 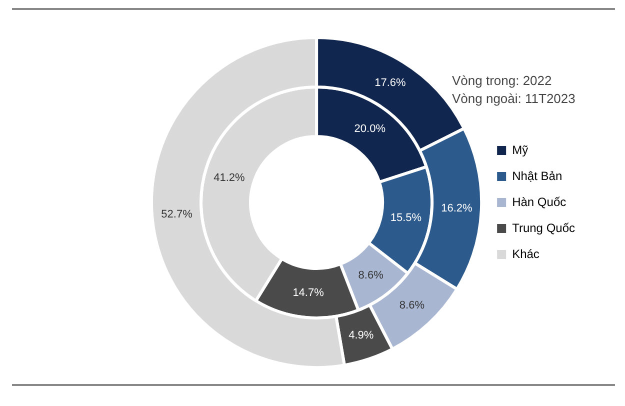 What do you see at coordinates (502, 81) in the screenshot?
I see `text: Vòng trong: 2022` at bounding box center [502, 81].